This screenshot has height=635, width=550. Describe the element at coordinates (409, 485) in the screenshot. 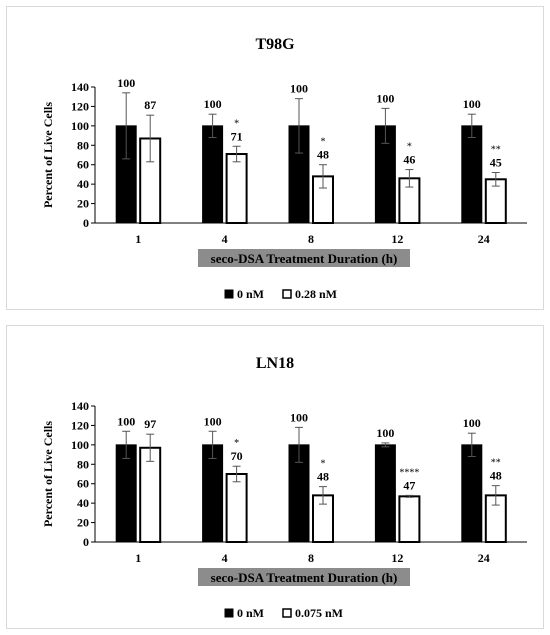

I see `data-label: 47` at that location.